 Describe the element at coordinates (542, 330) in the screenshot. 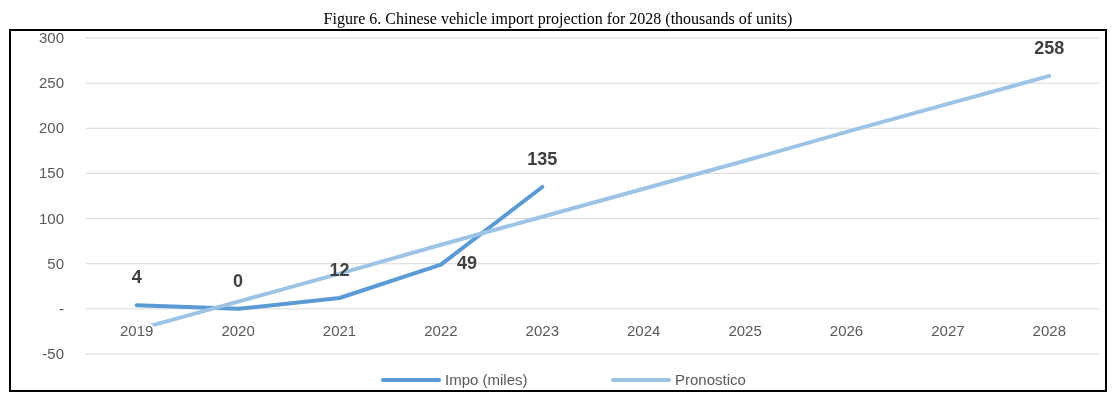

I see `x-tick-label: 2023` at that location.